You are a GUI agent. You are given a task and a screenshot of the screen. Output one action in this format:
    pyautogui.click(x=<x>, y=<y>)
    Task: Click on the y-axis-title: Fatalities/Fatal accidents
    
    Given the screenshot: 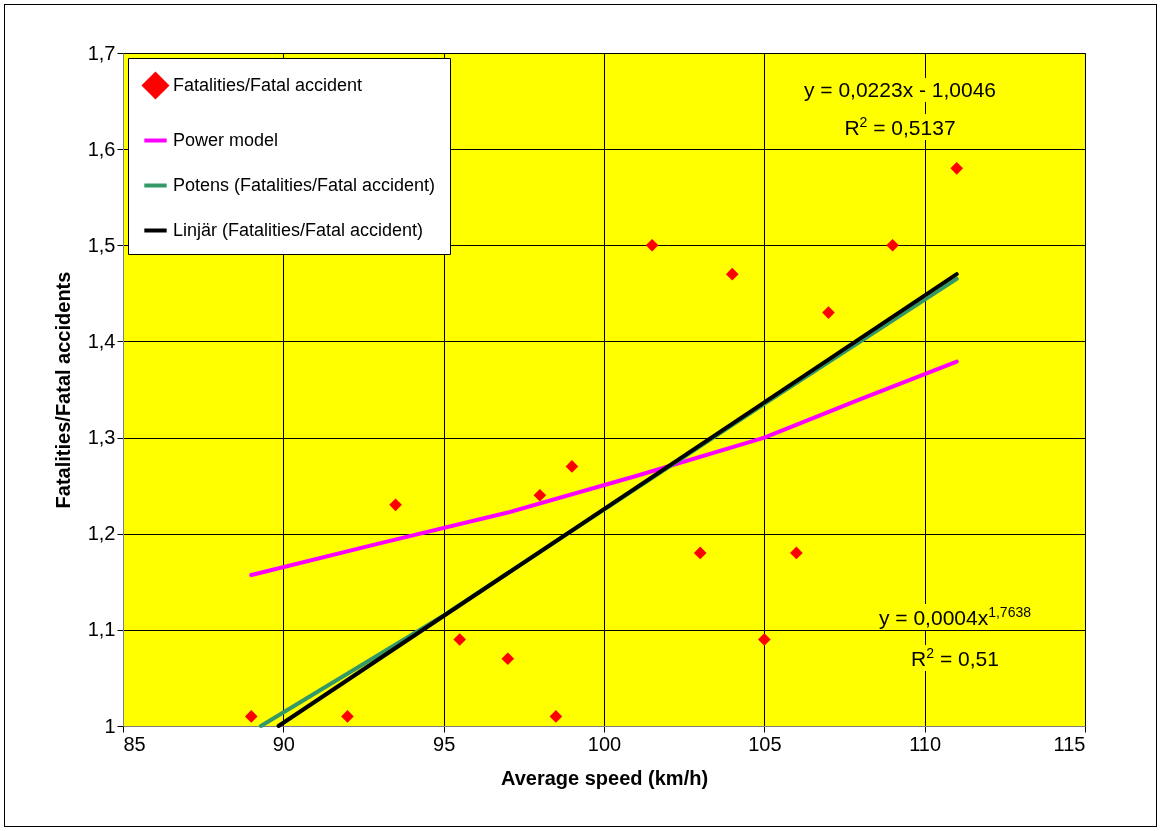 What is the action you would take?
    pyautogui.click(x=62, y=390)
    